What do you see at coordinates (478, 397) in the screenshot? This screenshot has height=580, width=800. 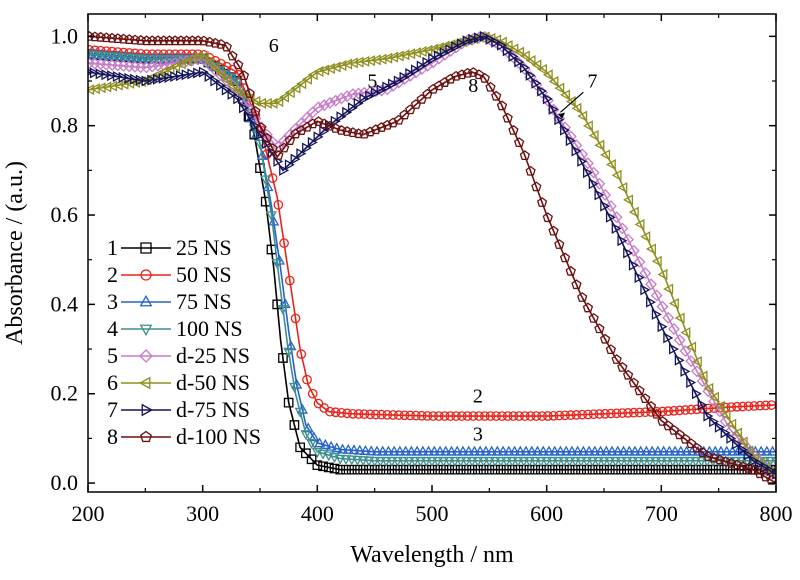 I see `curve-label-2: 2` at bounding box center [478, 397].